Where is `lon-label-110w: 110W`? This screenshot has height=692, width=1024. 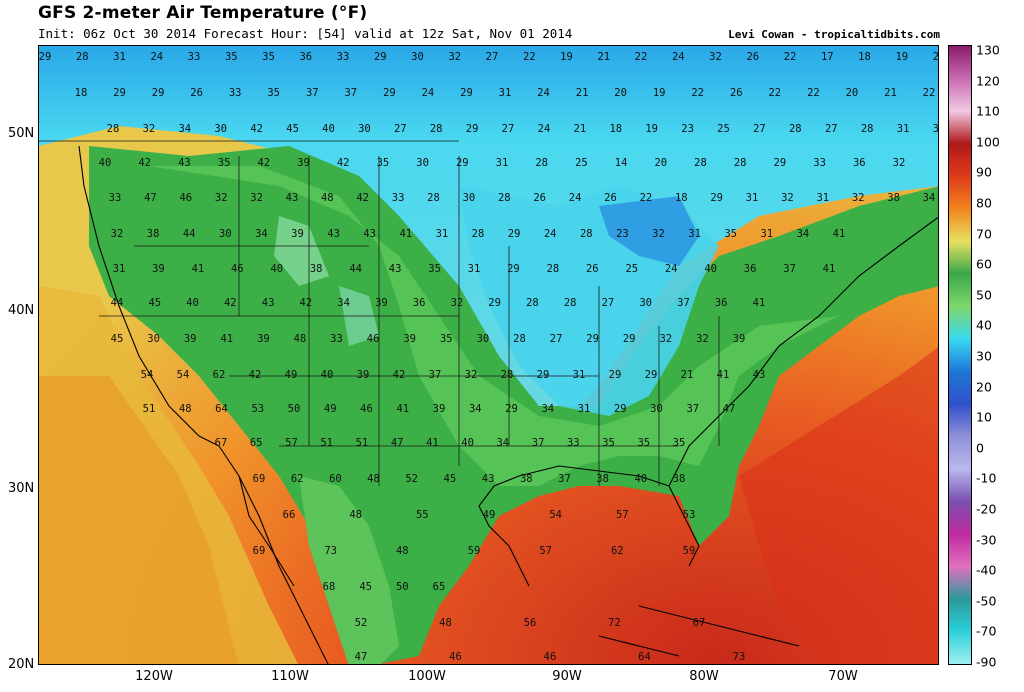 lon-label-110w: 110W is located at coordinates (290, 676).